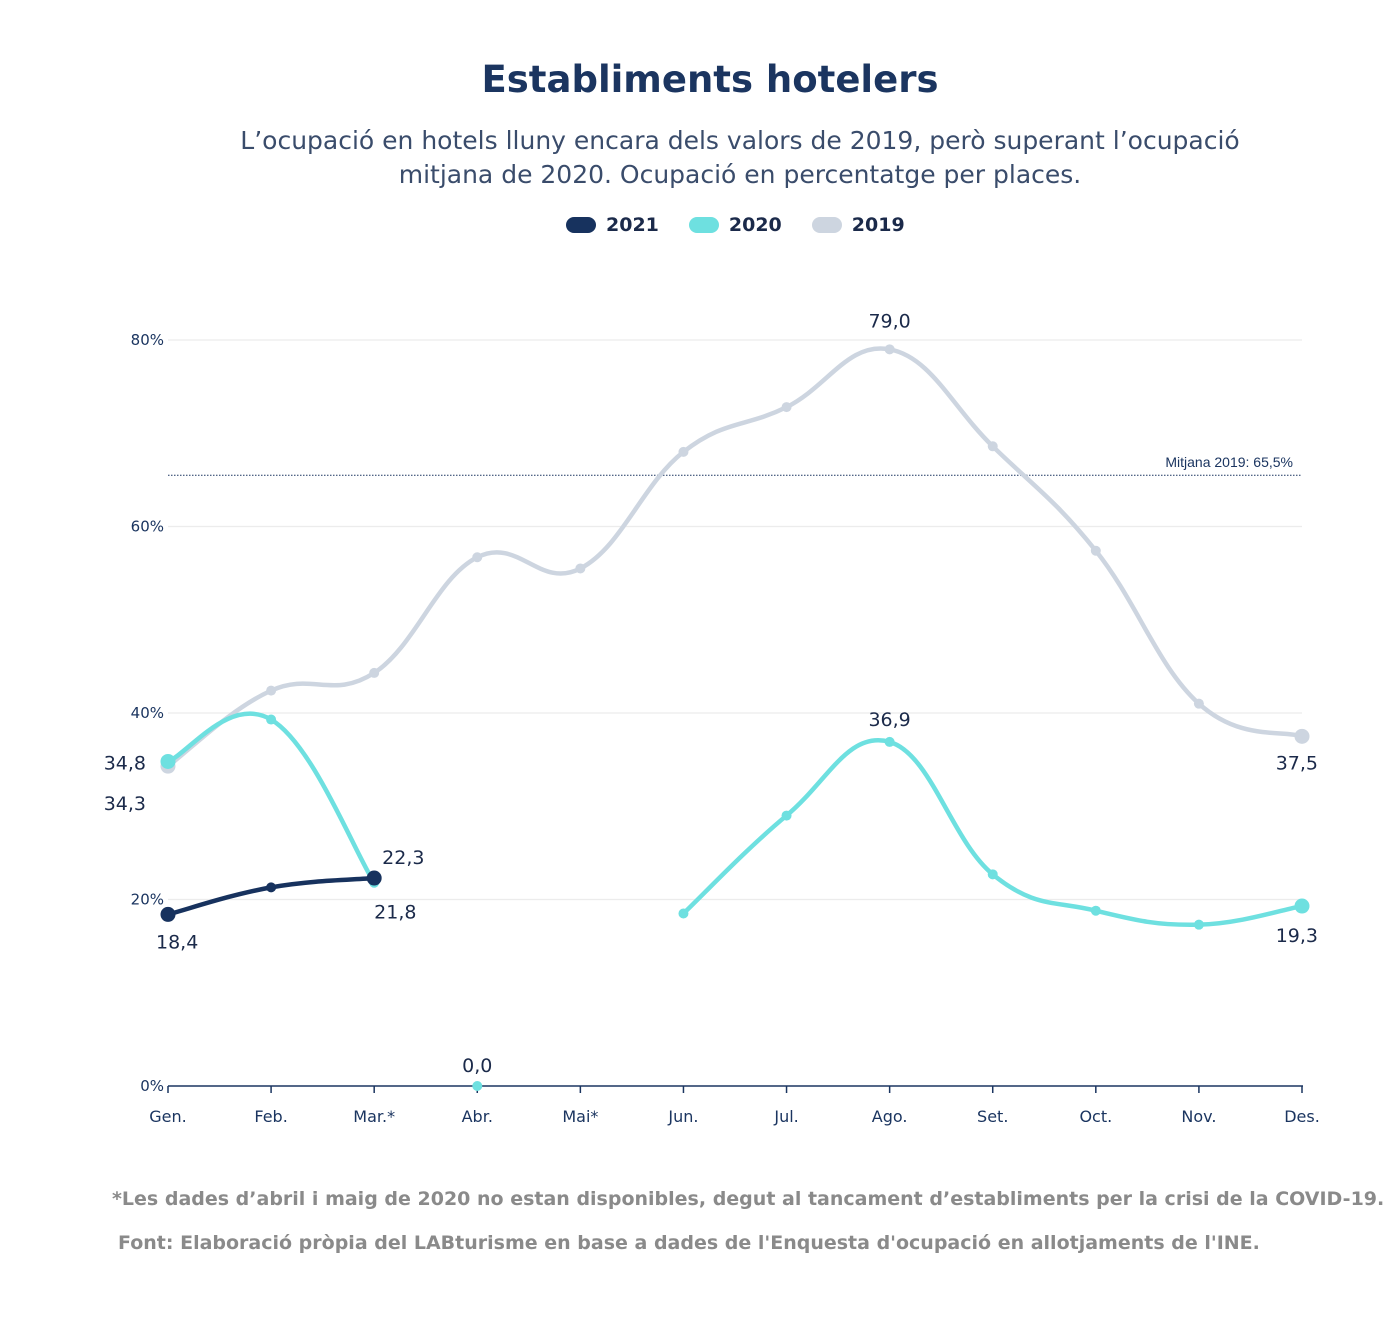  I want to click on data-label-2020: 36,9, so click(889, 720).